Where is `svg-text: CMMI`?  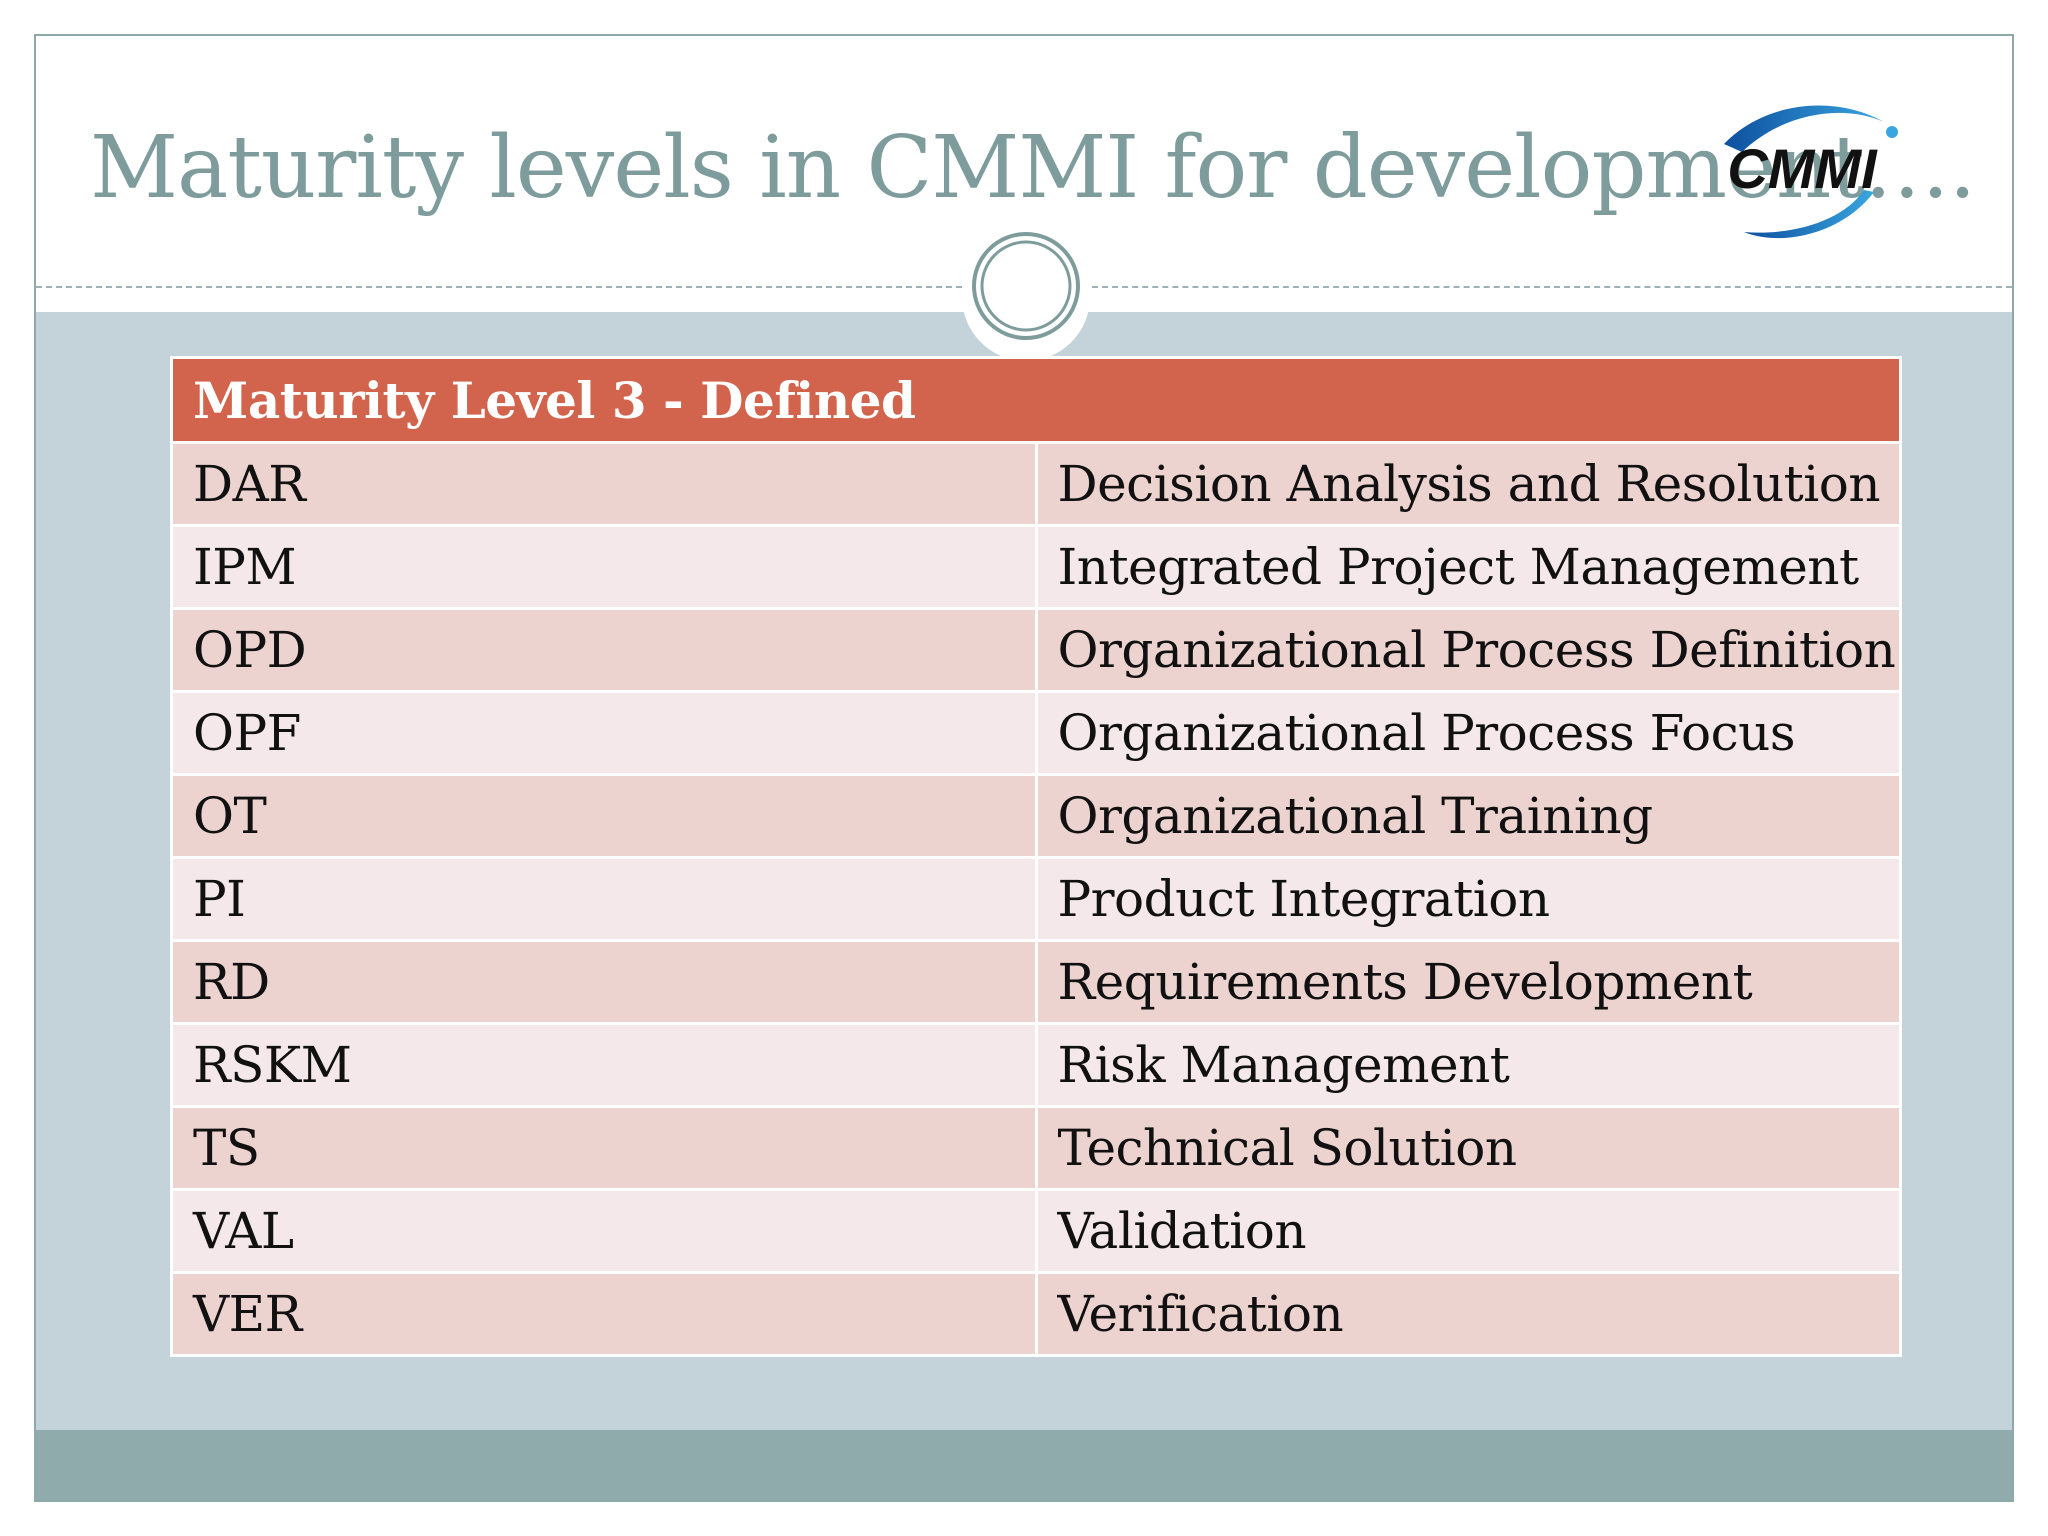
svg-text: CMMI is located at coordinates (1802, 168).